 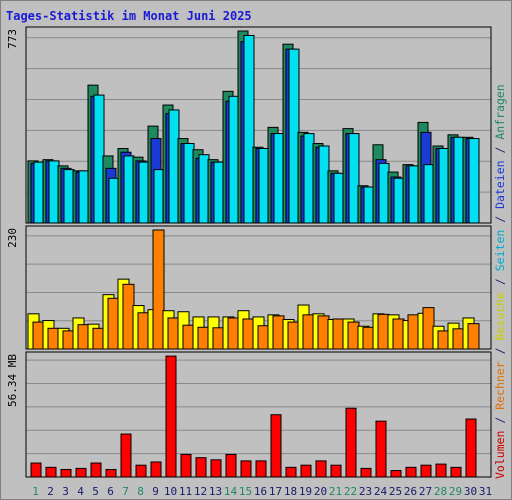 I want to click on chart-title: Tages-Statistik im Monat Juni 2025, so click(x=129, y=16).